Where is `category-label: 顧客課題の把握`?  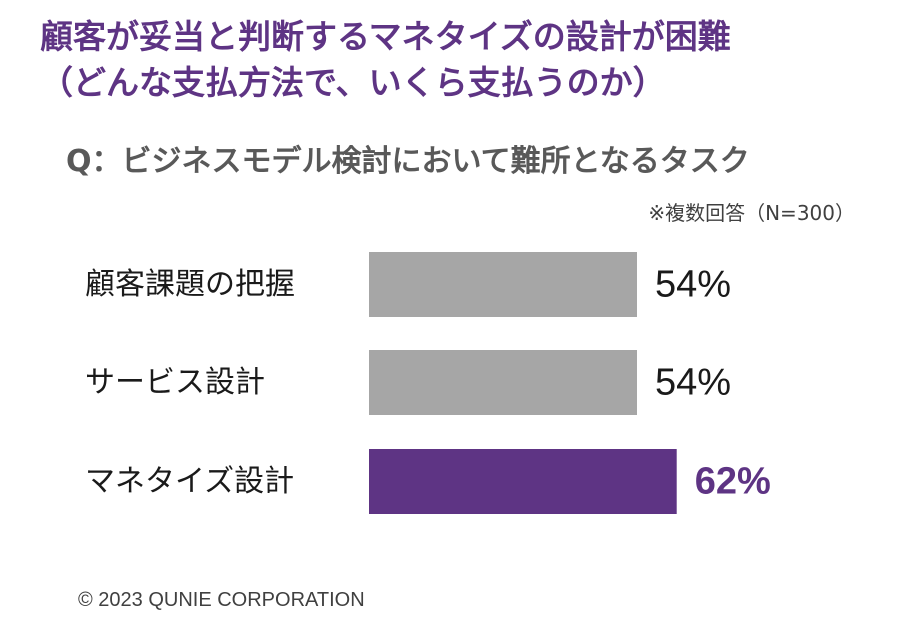 category-label: 顧客課題の把握 is located at coordinates (190, 284).